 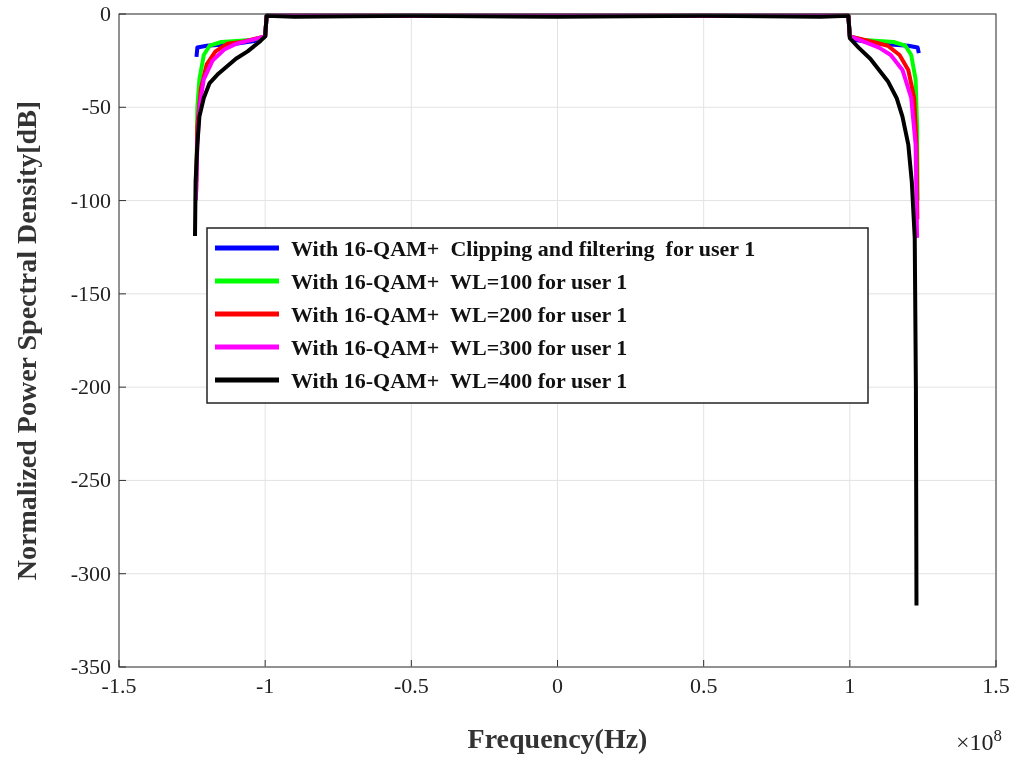 I want to click on x-tick-label: 1.5, so click(x=996, y=685).